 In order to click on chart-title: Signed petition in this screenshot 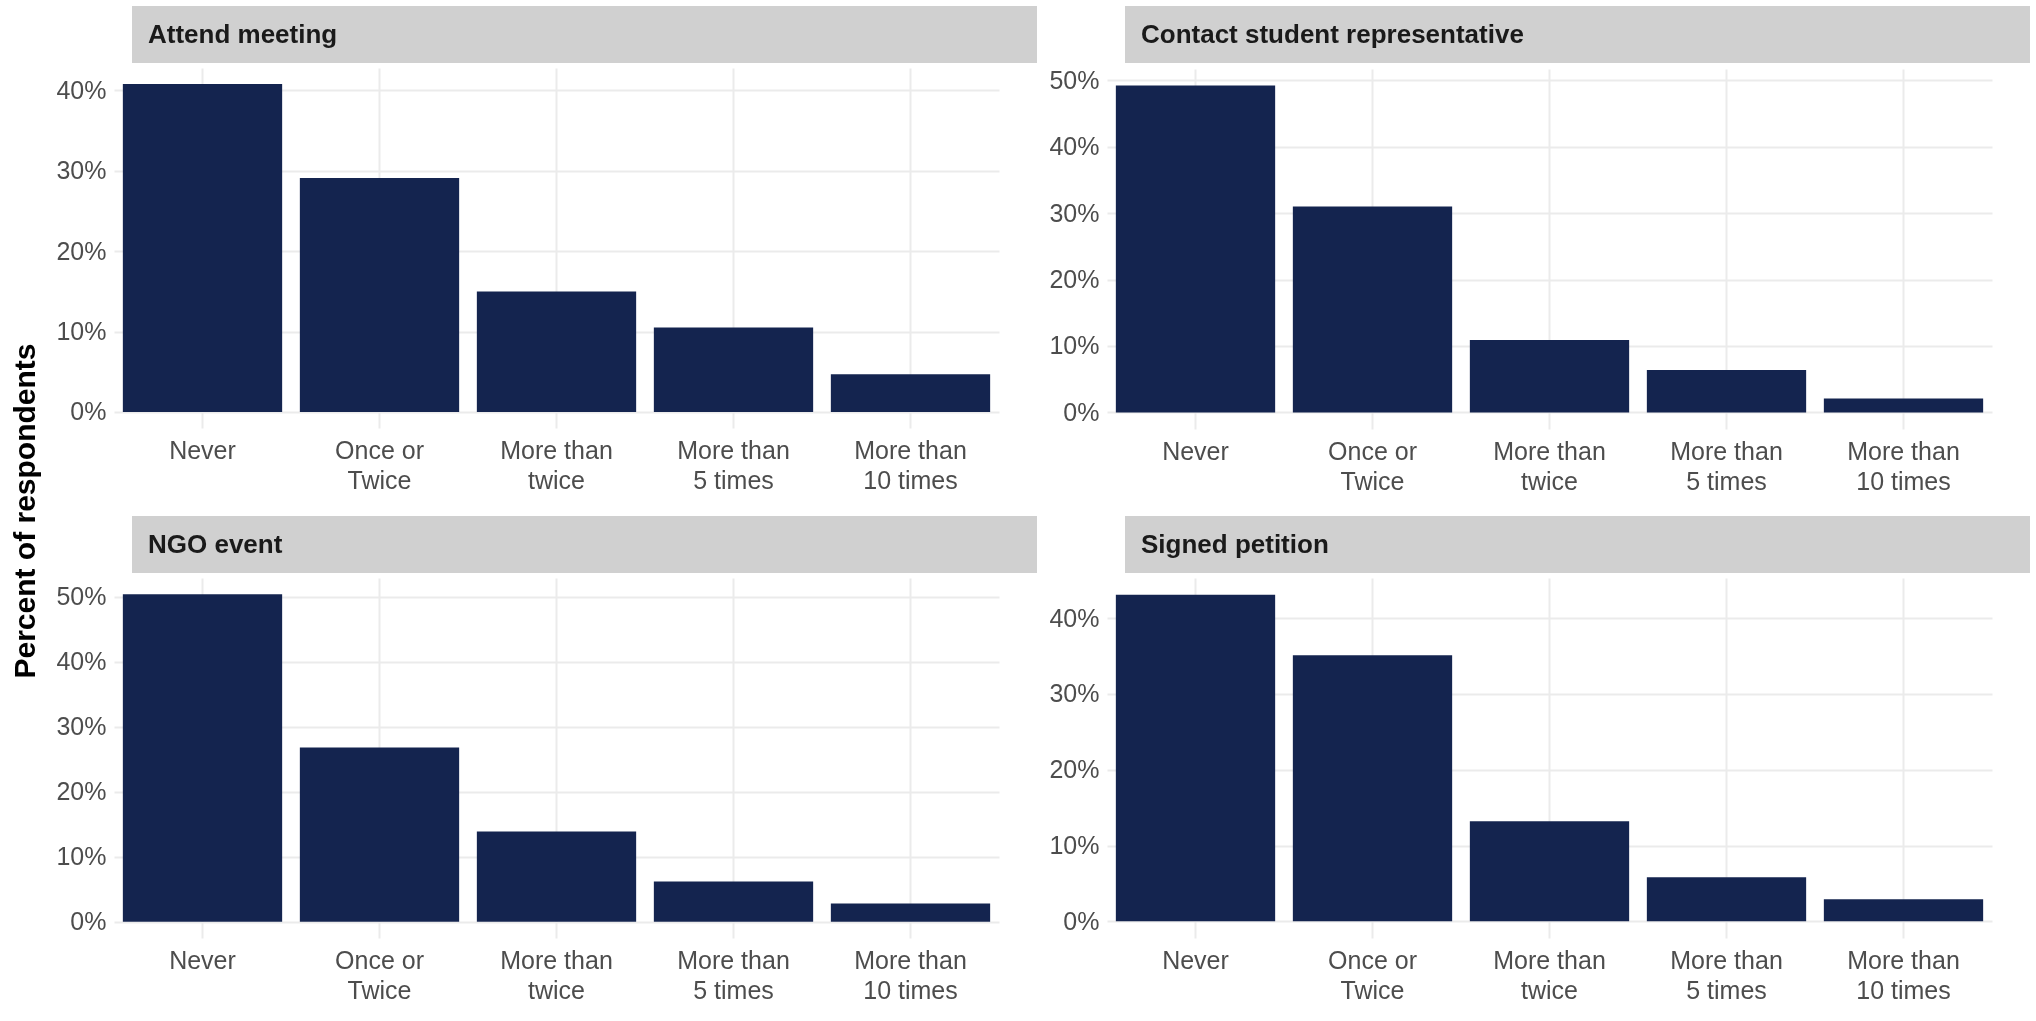, I will do `click(1577, 544)`.